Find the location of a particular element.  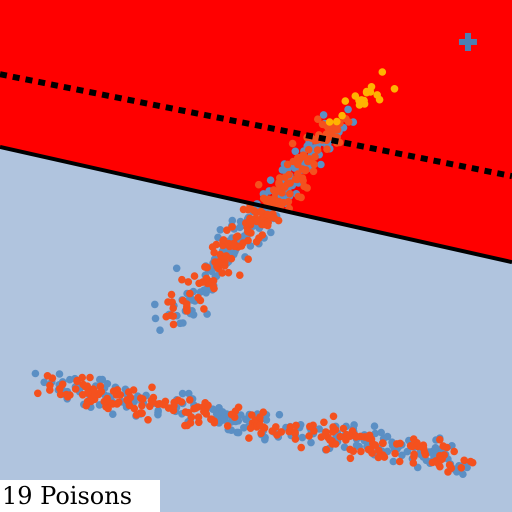

target-marker is located at coordinates (467, 41).